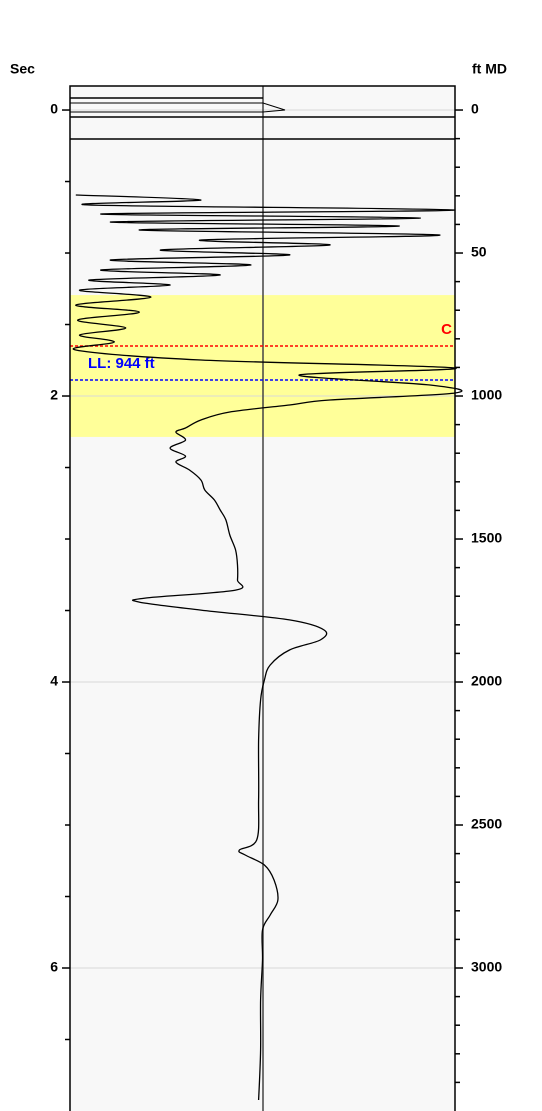 The image size is (542, 1111). What do you see at coordinates (475, 109) in the screenshot?
I see `y2-tick-label: 0` at bounding box center [475, 109].